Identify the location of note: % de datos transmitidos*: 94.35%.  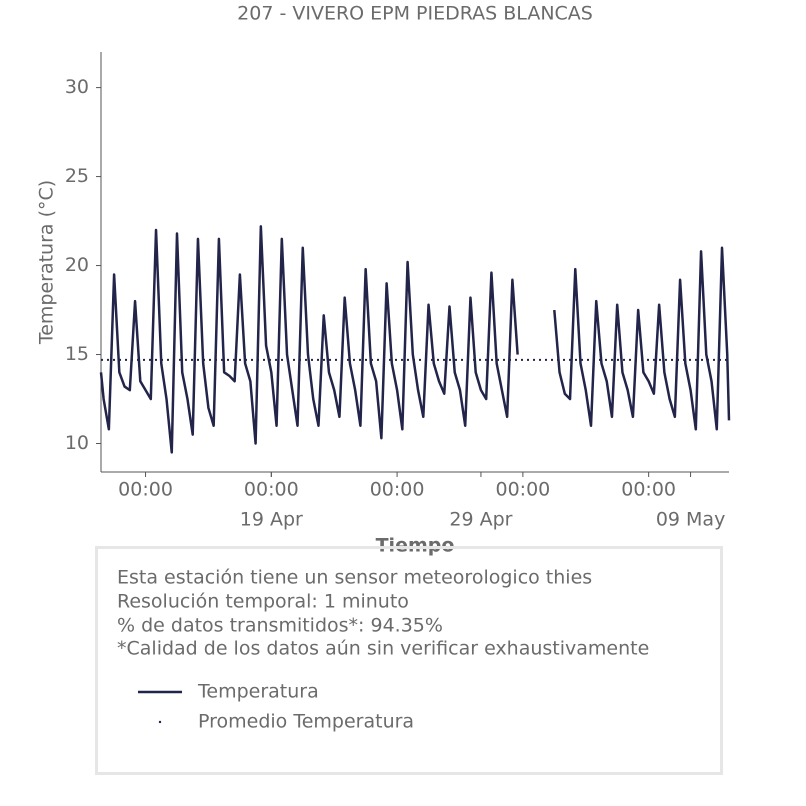
(280, 626).